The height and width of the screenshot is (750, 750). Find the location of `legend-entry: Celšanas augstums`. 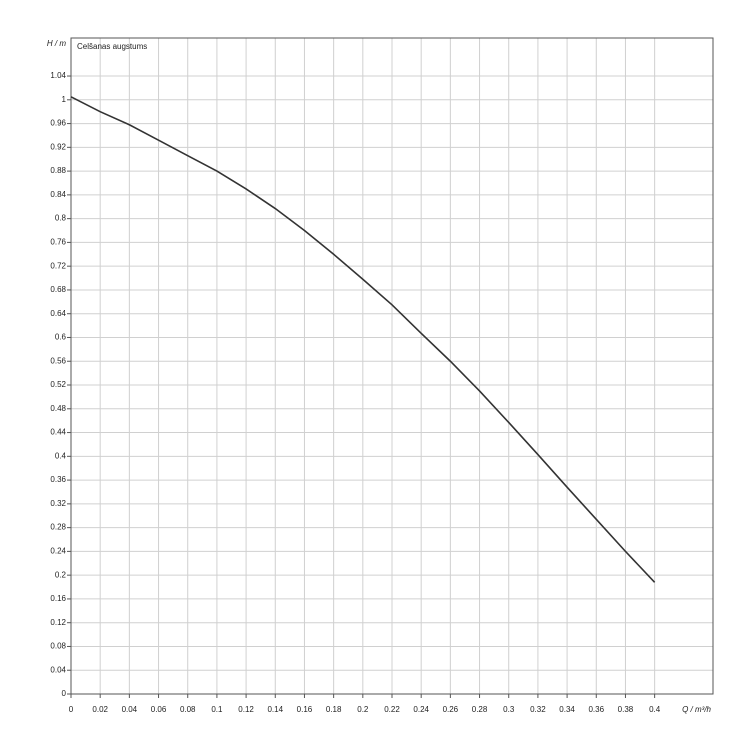

legend-entry: Celšanas augstums is located at coordinates (112, 46).